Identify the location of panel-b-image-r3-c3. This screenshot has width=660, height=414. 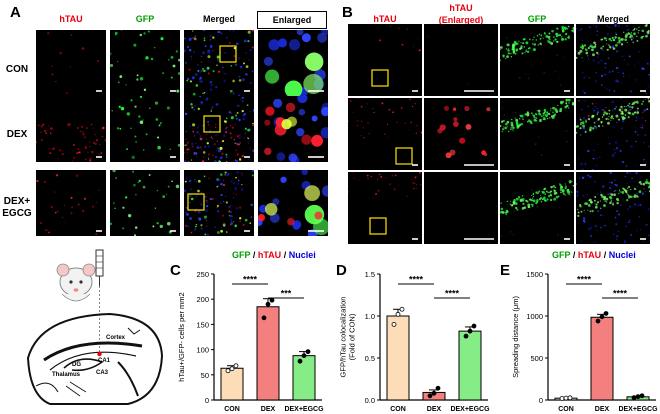
(537, 208).